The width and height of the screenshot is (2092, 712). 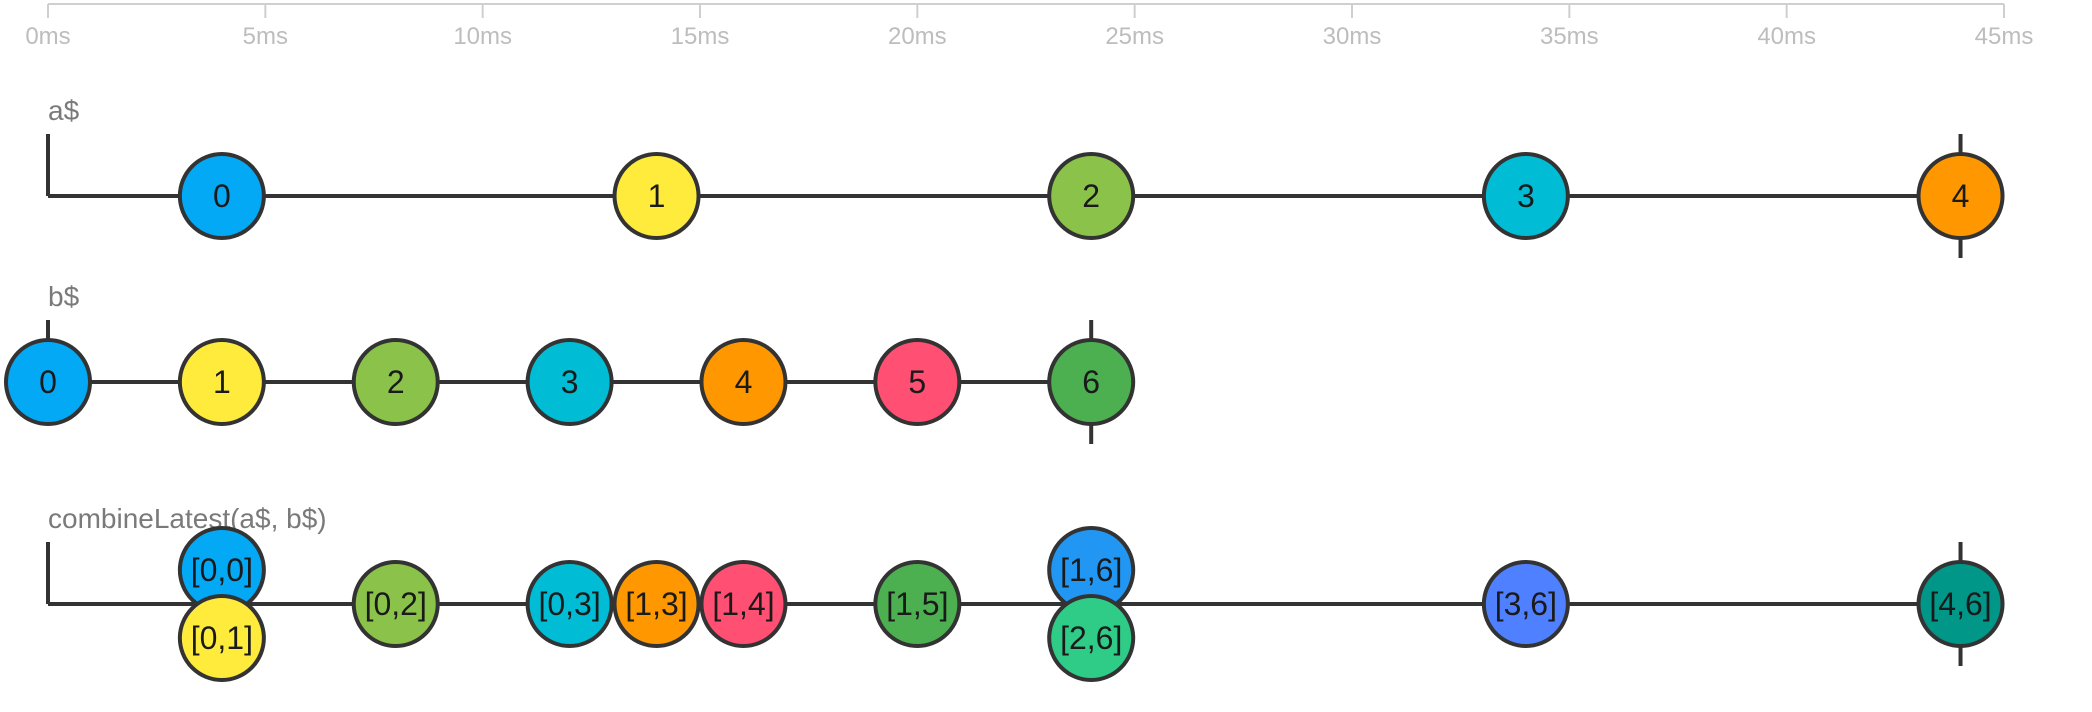 I want to click on marble: [0,0], so click(x=221, y=570).